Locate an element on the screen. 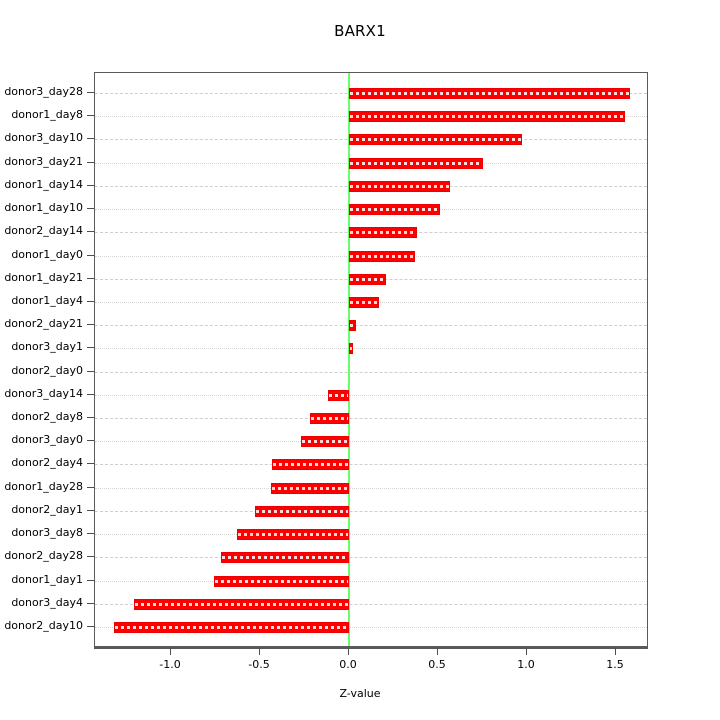 The image size is (720, 720). bar-donor1_day21 is located at coordinates (368, 279).